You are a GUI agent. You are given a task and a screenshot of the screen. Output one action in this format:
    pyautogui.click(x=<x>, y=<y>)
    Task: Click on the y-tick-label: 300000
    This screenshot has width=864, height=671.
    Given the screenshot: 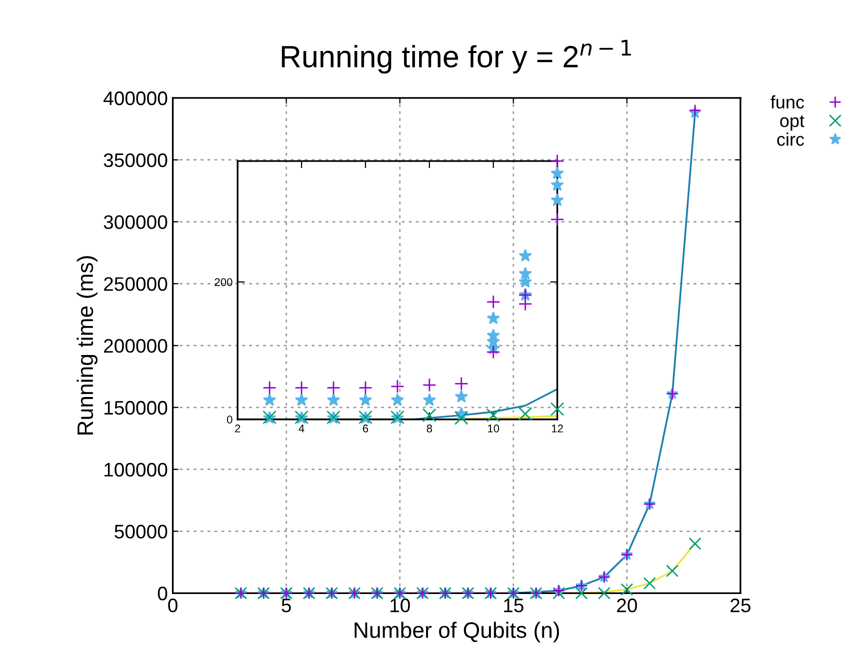 What is the action you would take?
    pyautogui.click(x=136, y=222)
    